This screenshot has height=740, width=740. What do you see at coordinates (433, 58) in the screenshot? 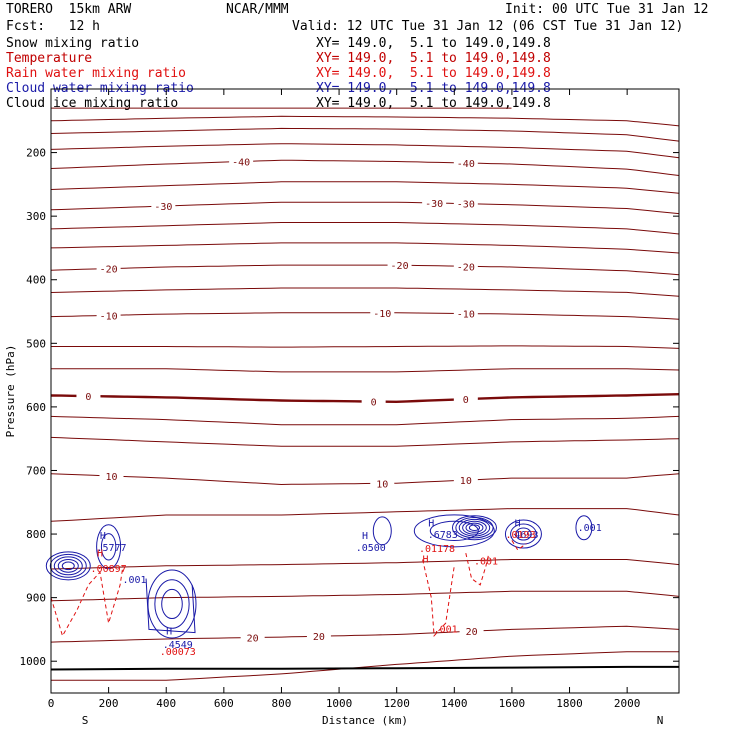
I see `legend-xy-temperature: XY= 149.0, 5.1 to 149.0,149.8` at bounding box center [433, 58].